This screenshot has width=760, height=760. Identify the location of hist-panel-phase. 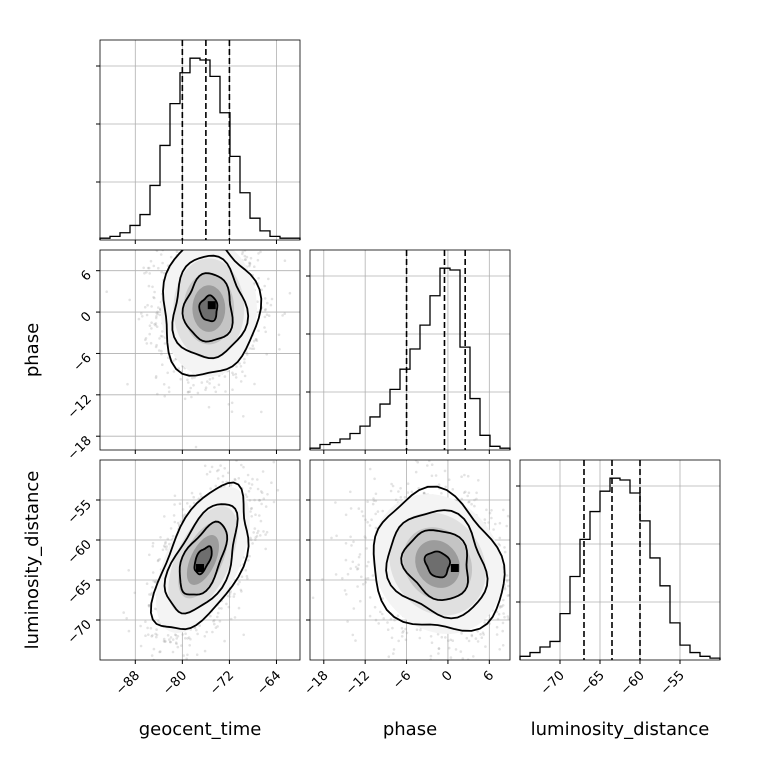
(408, 351).